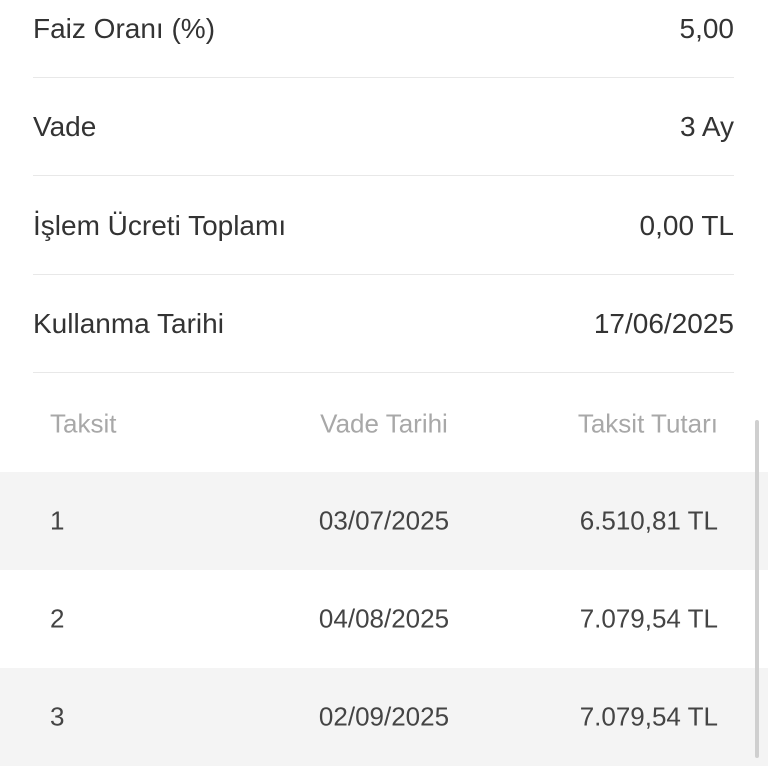  I want to click on installment-amount: 6.510,81 TL, so click(648, 520).